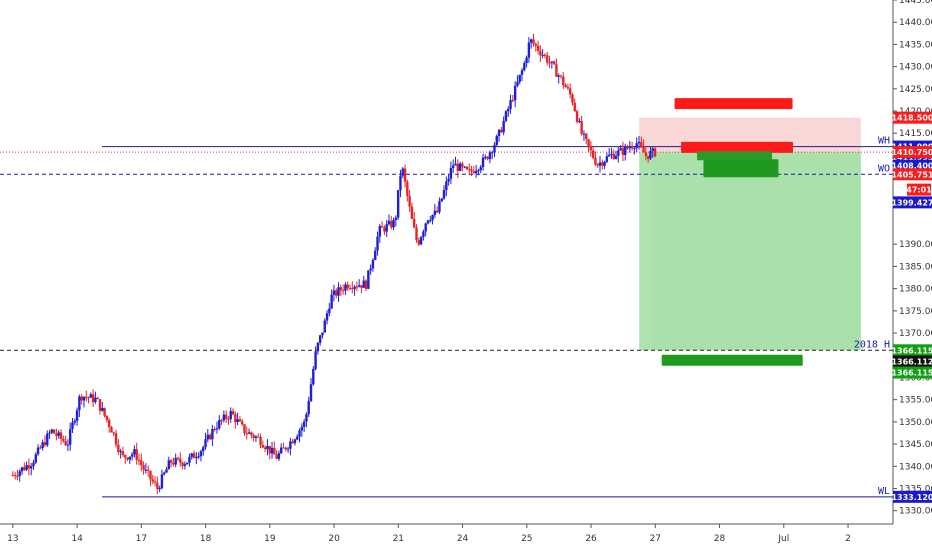 The width and height of the screenshot is (932, 550). Describe the element at coordinates (398, 539) in the screenshot. I see `x-tick-label: 21` at that location.